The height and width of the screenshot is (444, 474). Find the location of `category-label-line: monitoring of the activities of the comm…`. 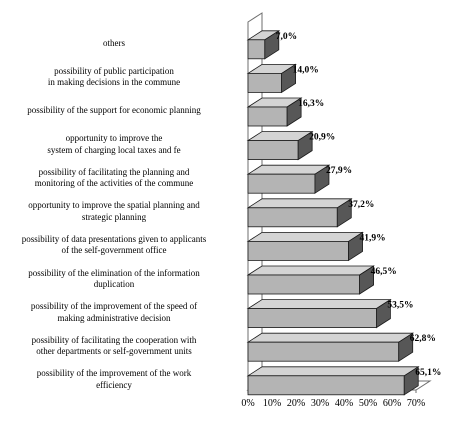

category-label-line: monitoring of the activities of the comm… is located at coordinates (114, 183).